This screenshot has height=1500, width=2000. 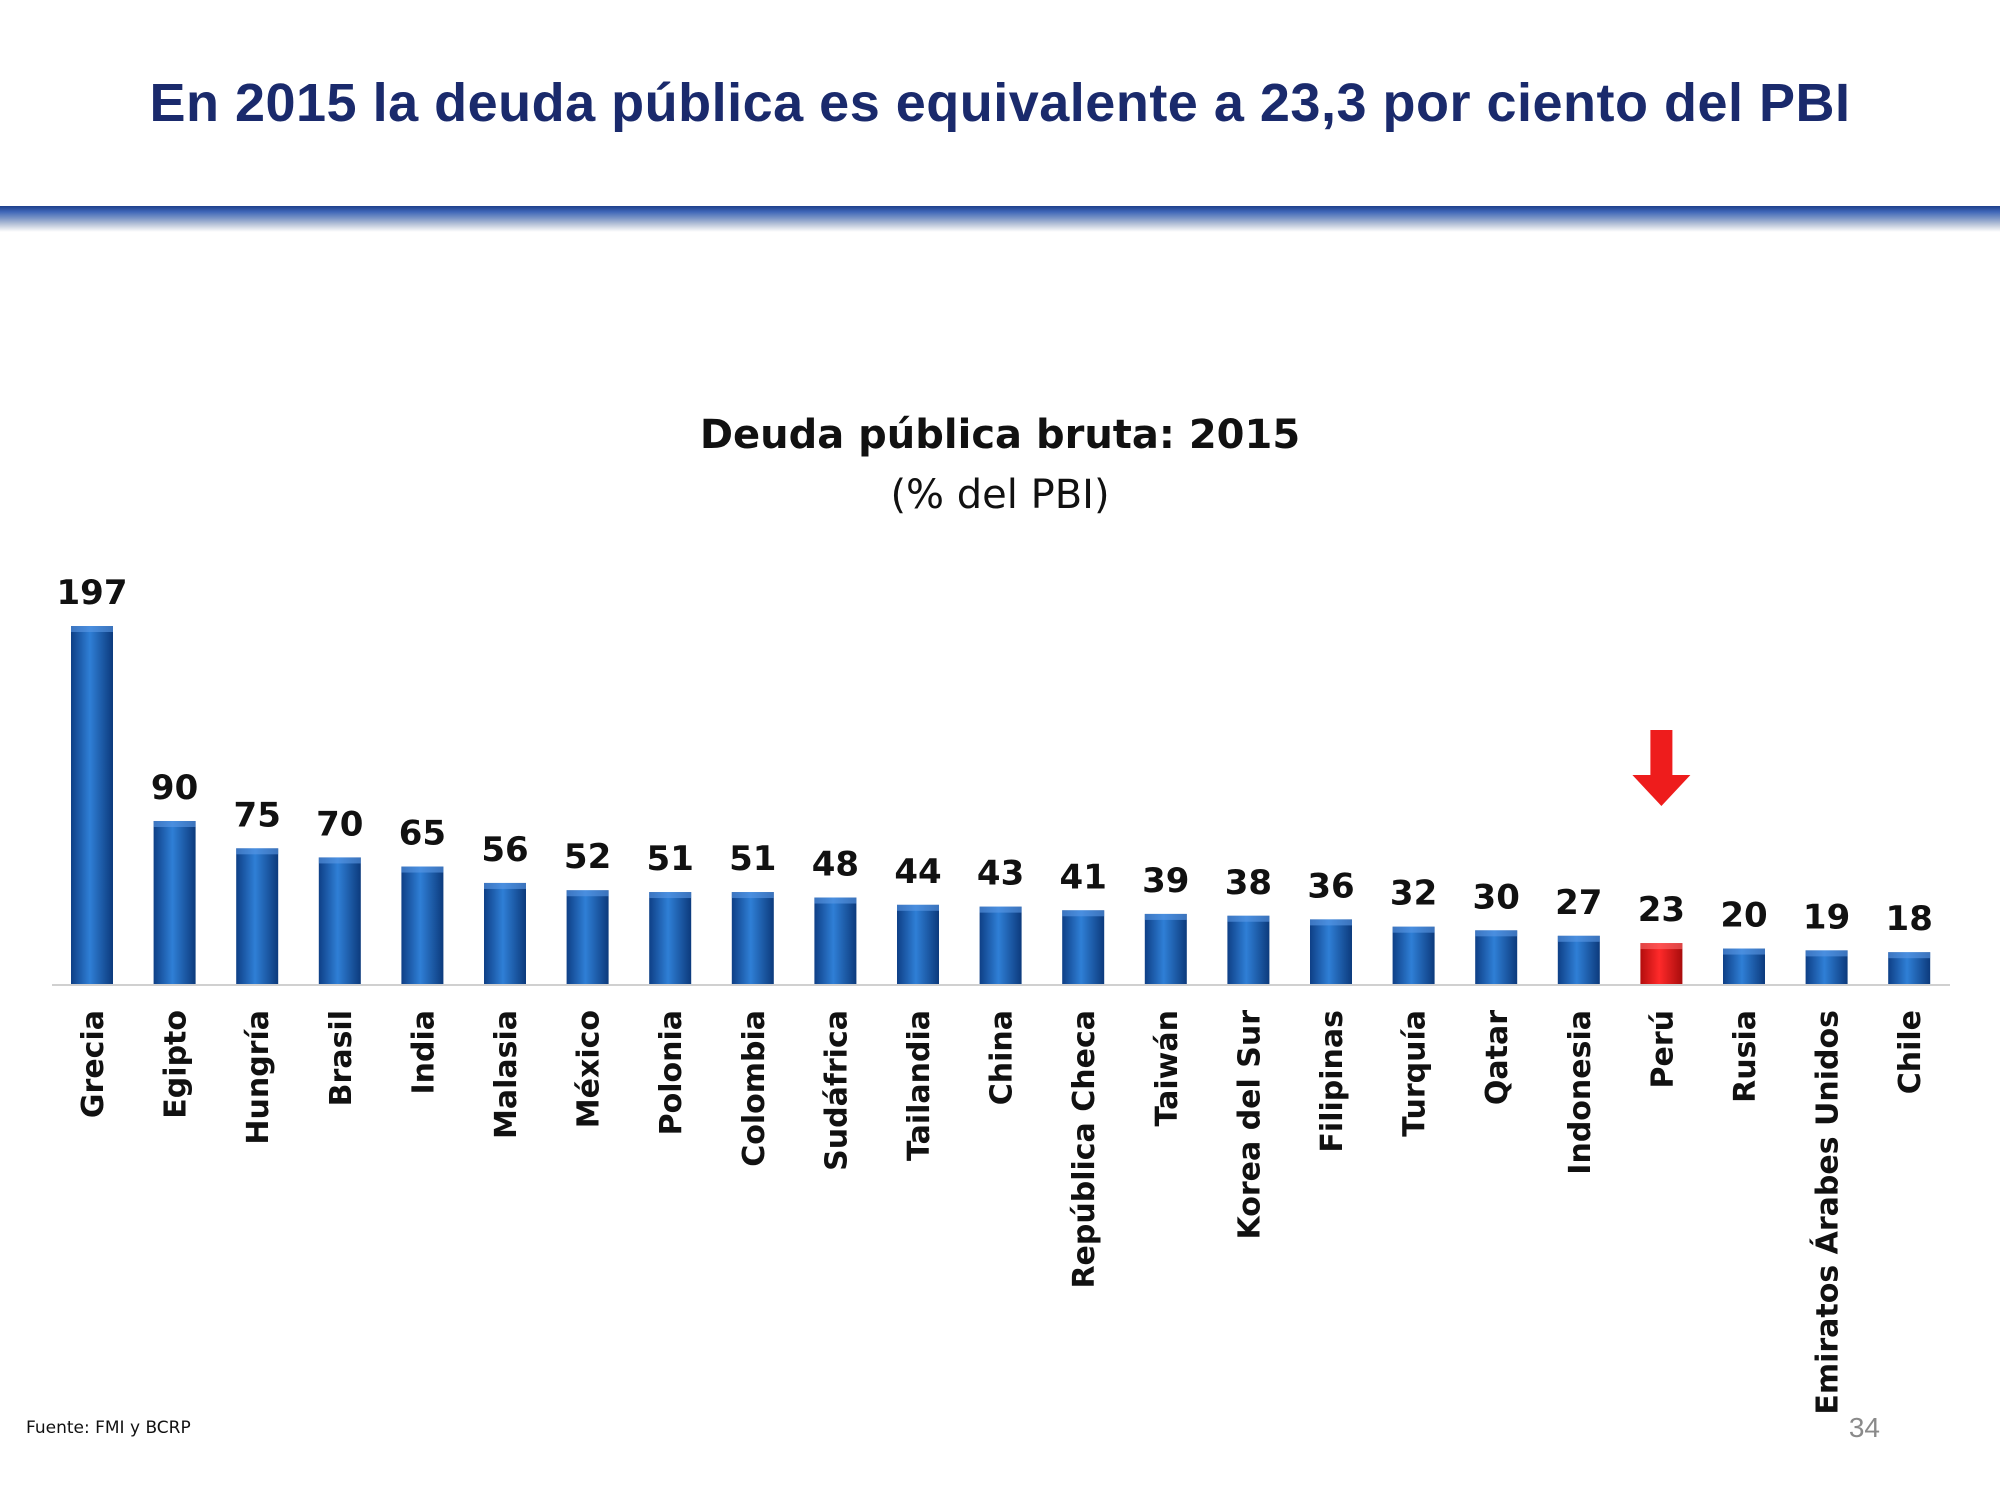 I want to click on bar-korea-del-sur, so click(x=1248, y=950).